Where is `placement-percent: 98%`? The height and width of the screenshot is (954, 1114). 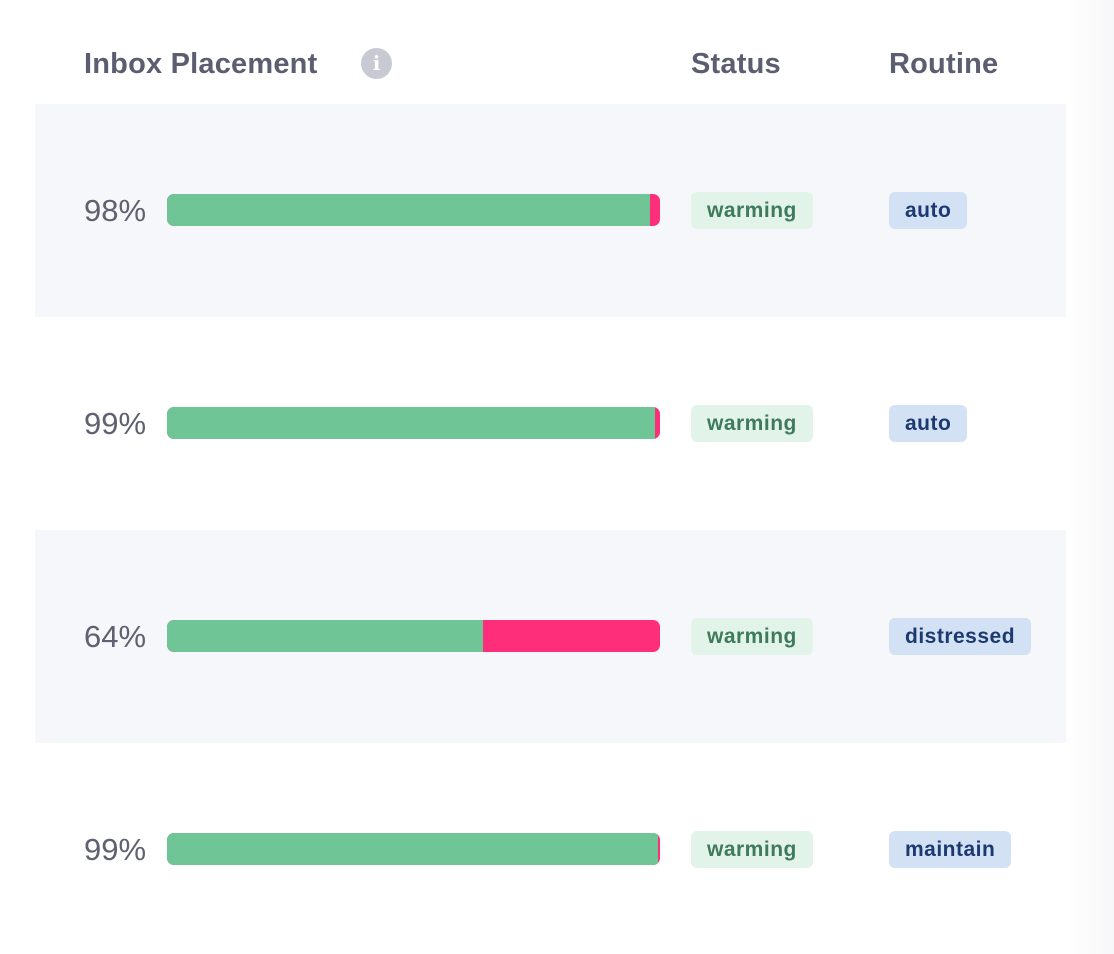 placement-percent: 98% is located at coordinates (115, 210).